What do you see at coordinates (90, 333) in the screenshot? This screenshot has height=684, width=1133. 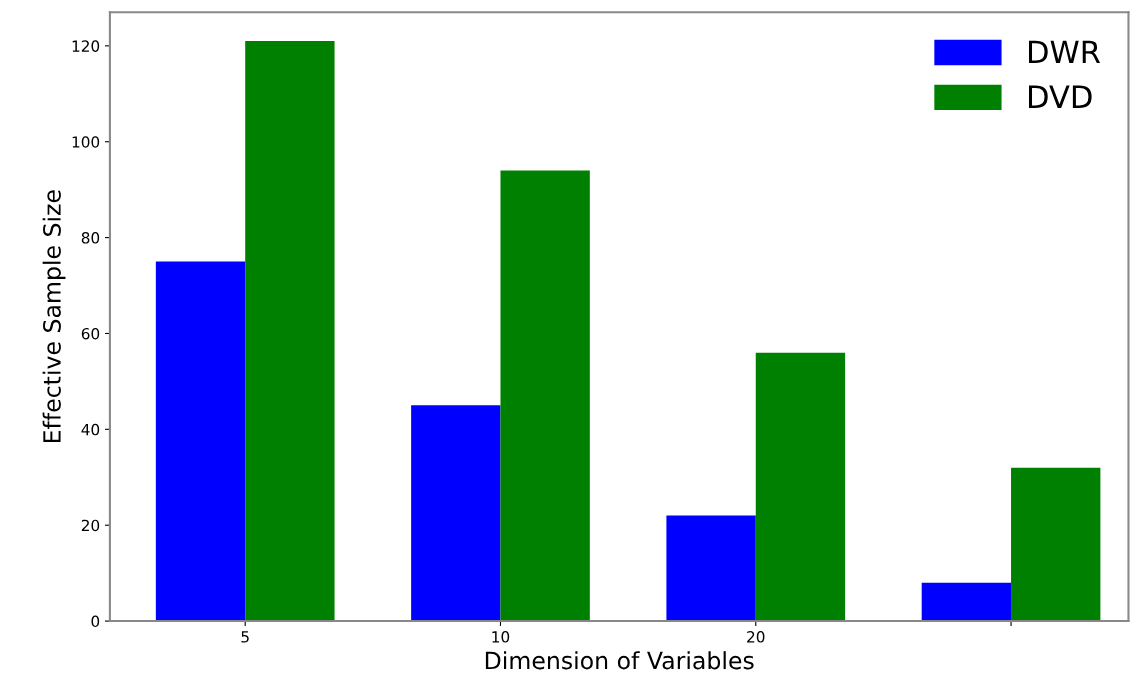 I see `y-tick-label: 60` at bounding box center [90, 333].